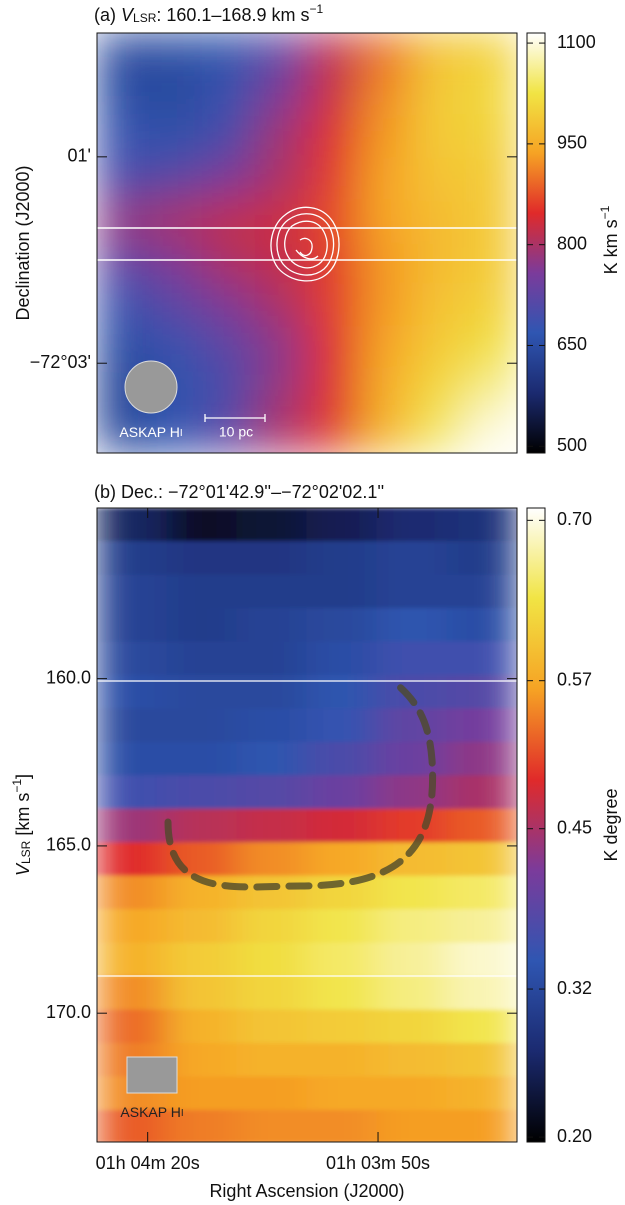 The width and height of the screenshot is (625, 1205). Describe the element at coordinates (23, 242) in the screenshot. I see `y-axis-label: Declination (J2000)` at that location.